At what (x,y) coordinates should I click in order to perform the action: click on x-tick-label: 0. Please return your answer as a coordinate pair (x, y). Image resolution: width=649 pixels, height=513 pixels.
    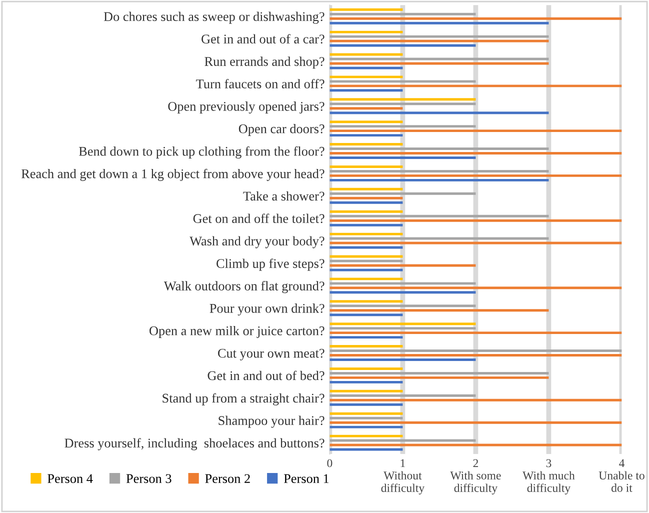
    Looking at the image, I should click on (329, 463).